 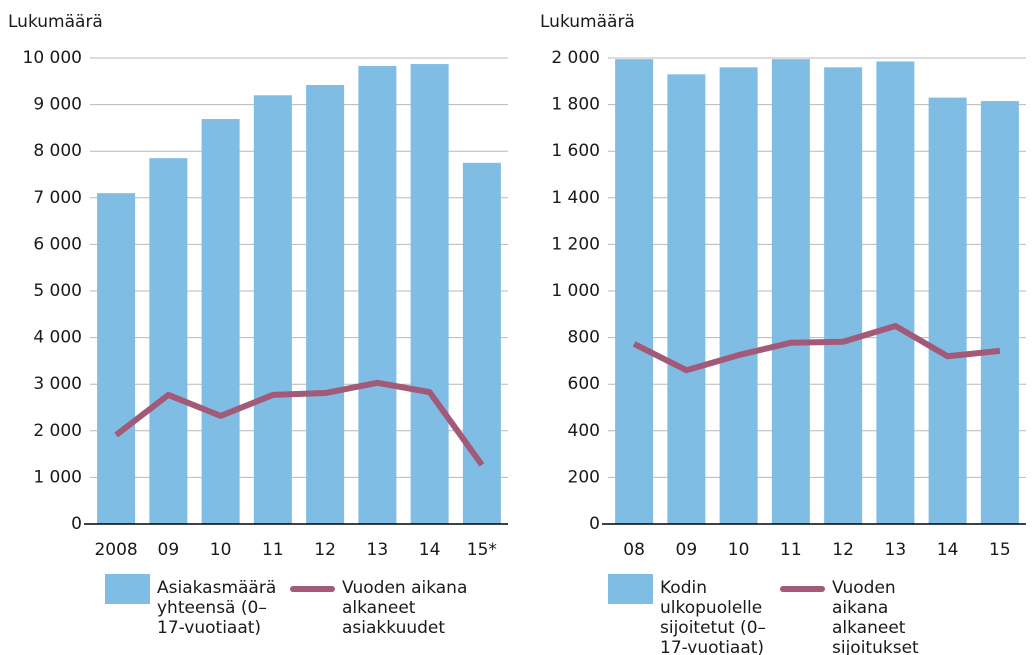 What do you see at coordinates (584, 338) in the screenshot?
I see `y-tick-label: 800` at bounding box center [584, 338].